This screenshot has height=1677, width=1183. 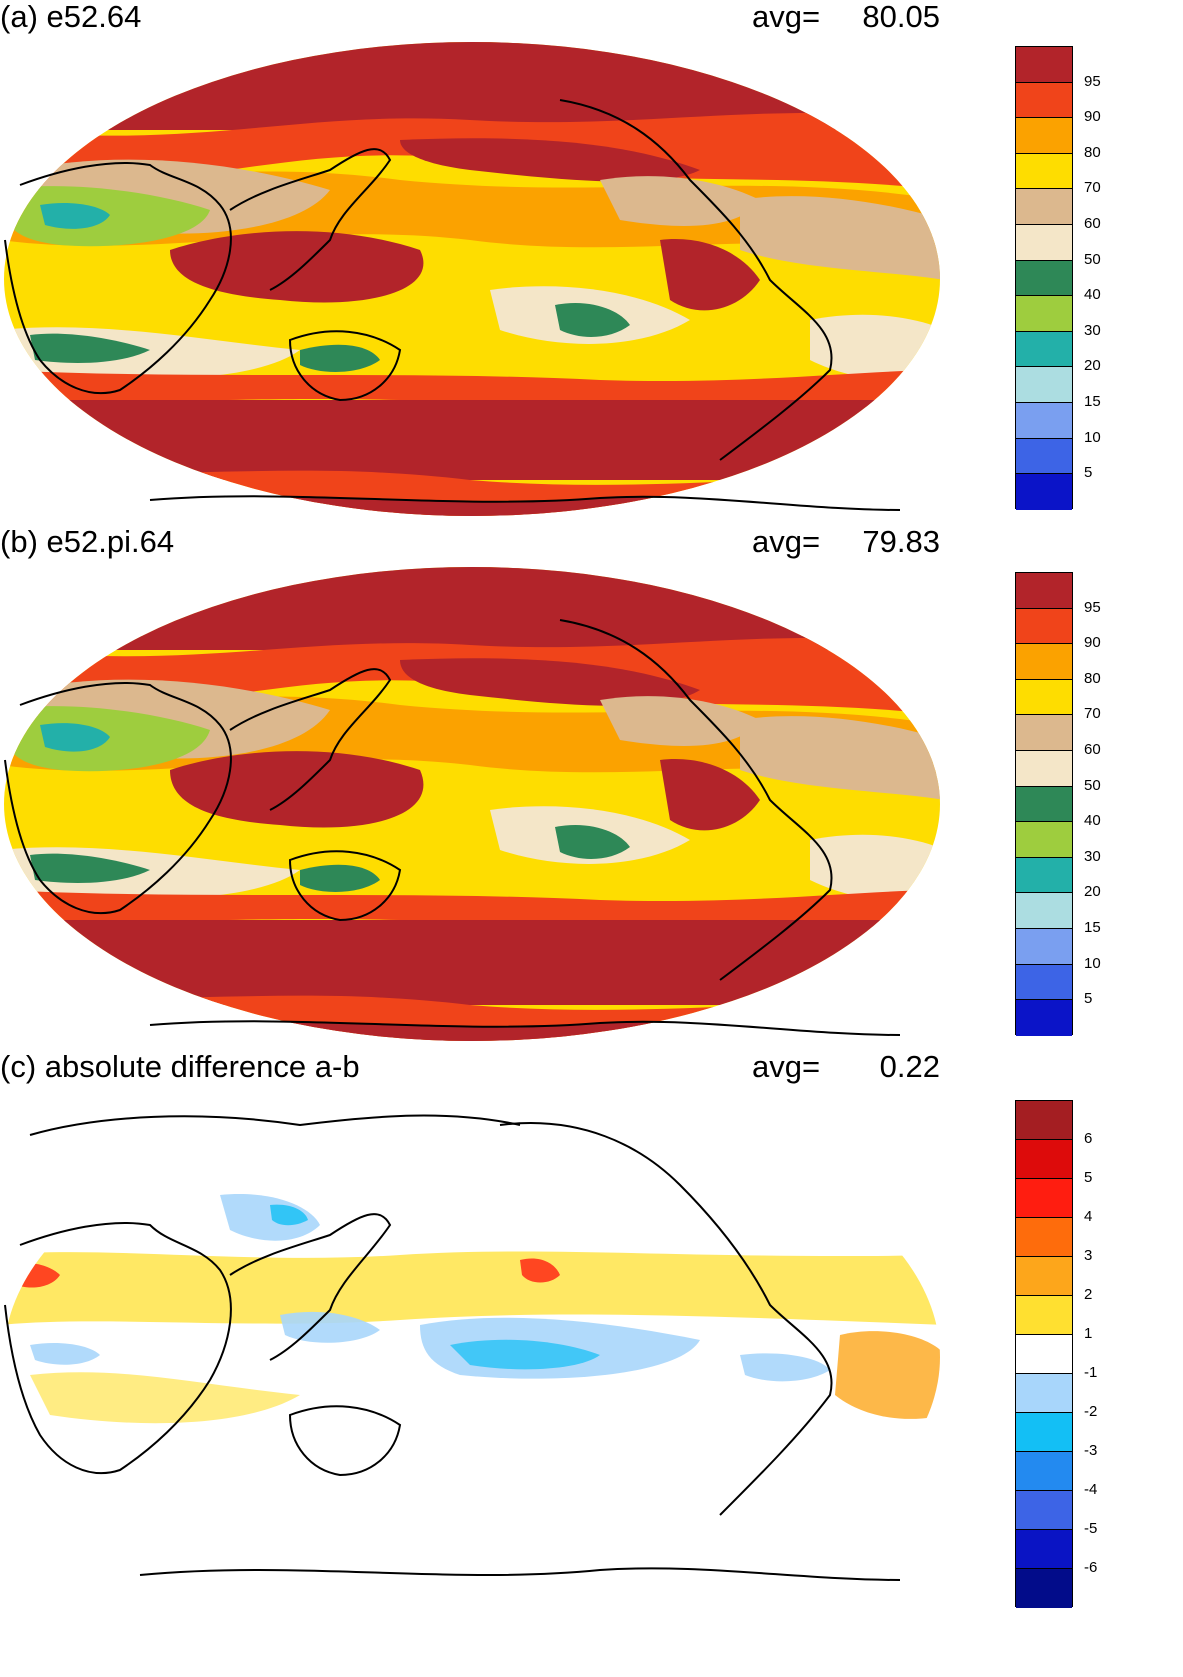 What do you see at coordinates (901, 541) in the screenshot?
I see `avg-value: 79.83` at bounding box center [901, 541].